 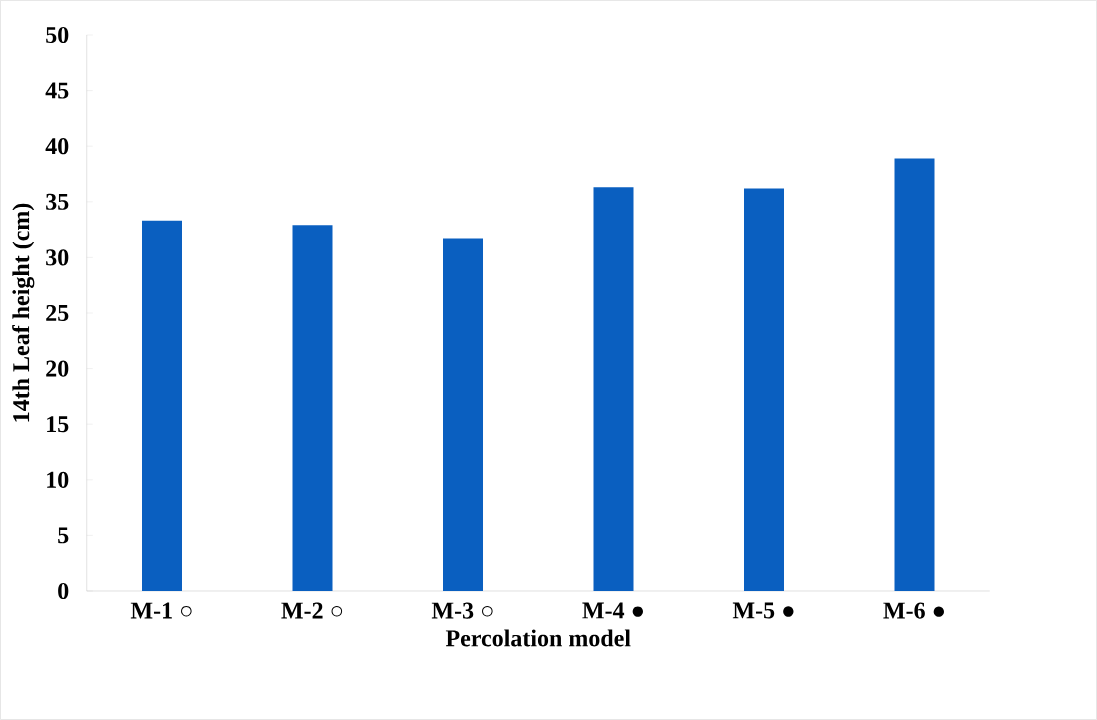 What do you see at coordinates (612, 610) in the screenshot?
I see `x-tick-label: M-4 ●` at bounding box center [612, 610].